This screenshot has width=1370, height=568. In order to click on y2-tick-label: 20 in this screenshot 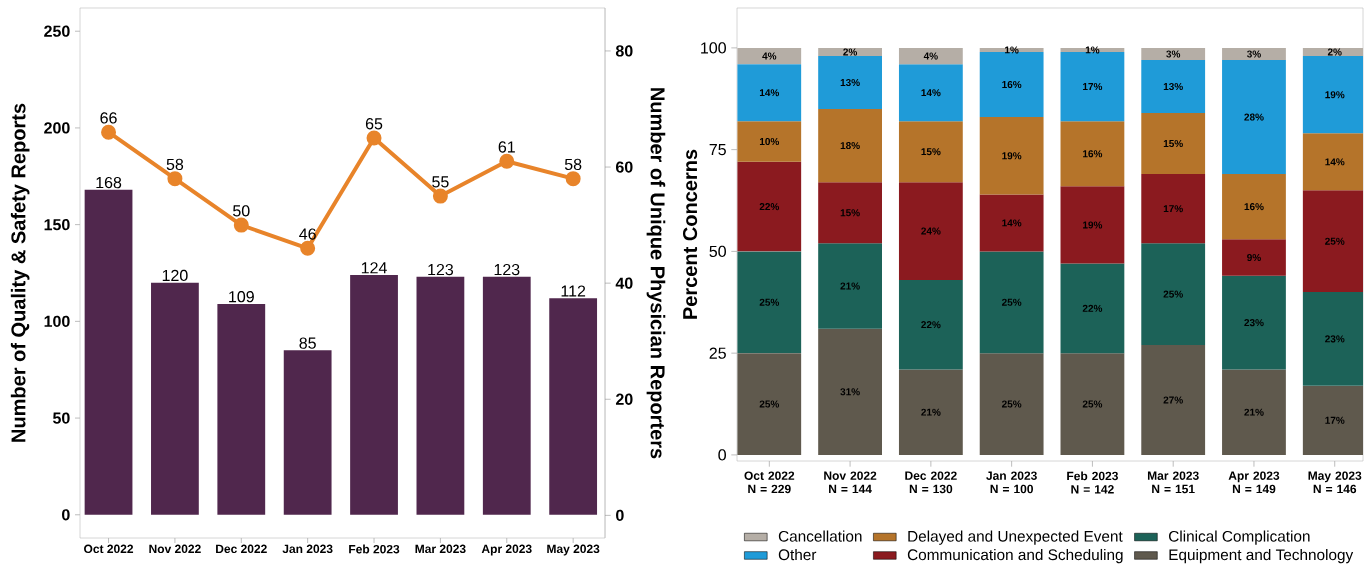, I will do `click(624, 399)`.